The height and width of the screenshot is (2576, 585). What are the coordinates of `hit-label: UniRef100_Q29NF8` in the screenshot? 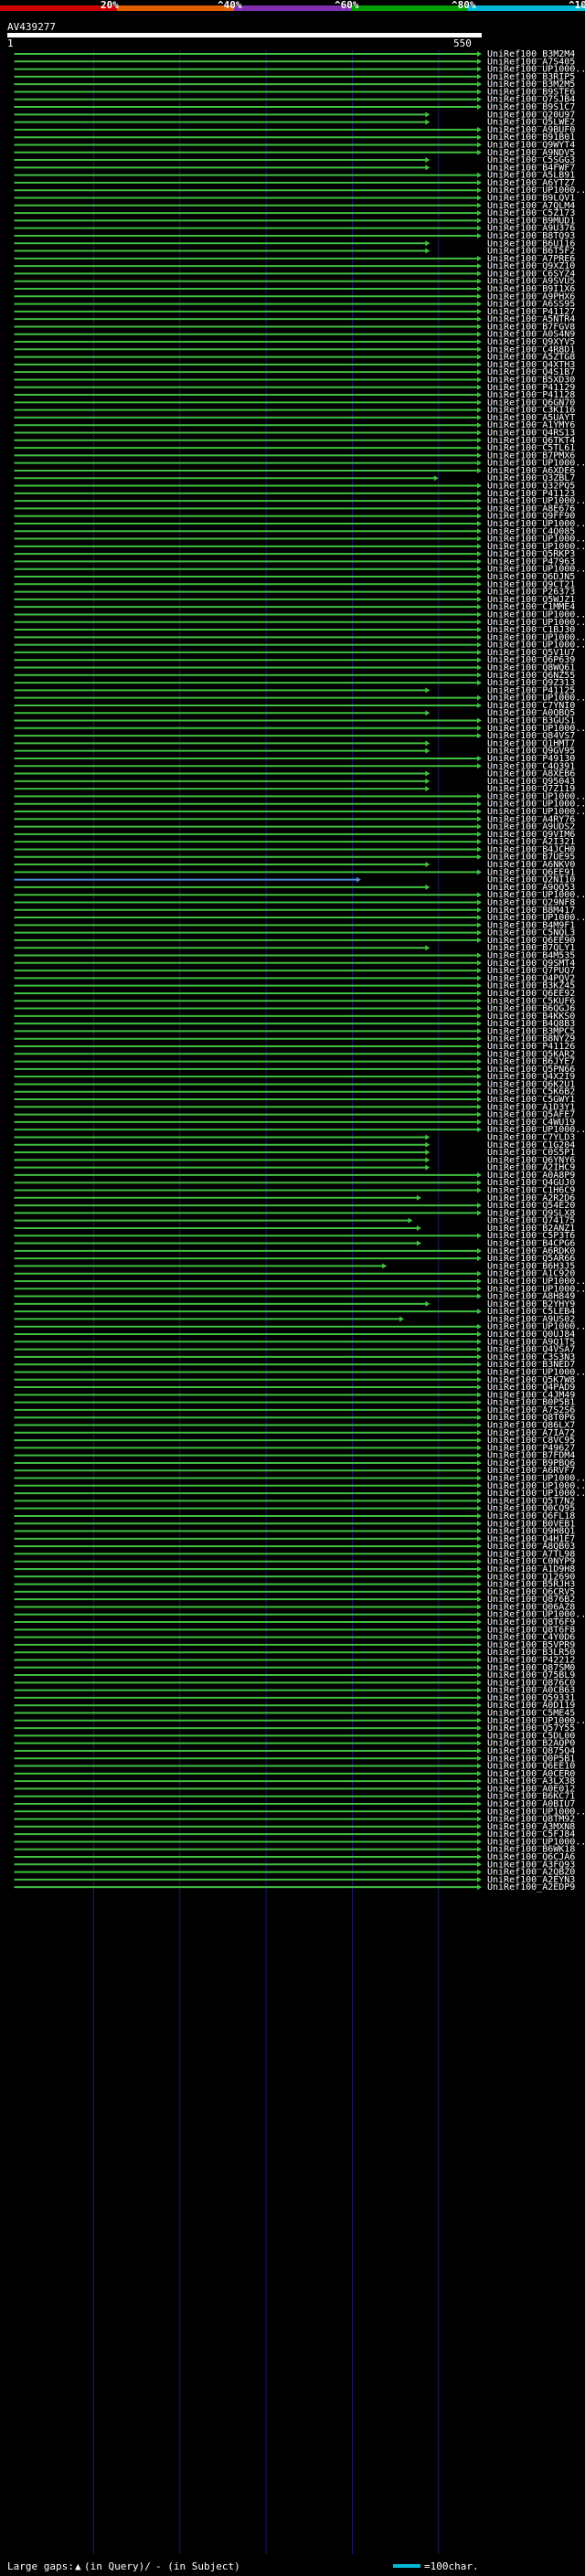 It's located at (531, 902).